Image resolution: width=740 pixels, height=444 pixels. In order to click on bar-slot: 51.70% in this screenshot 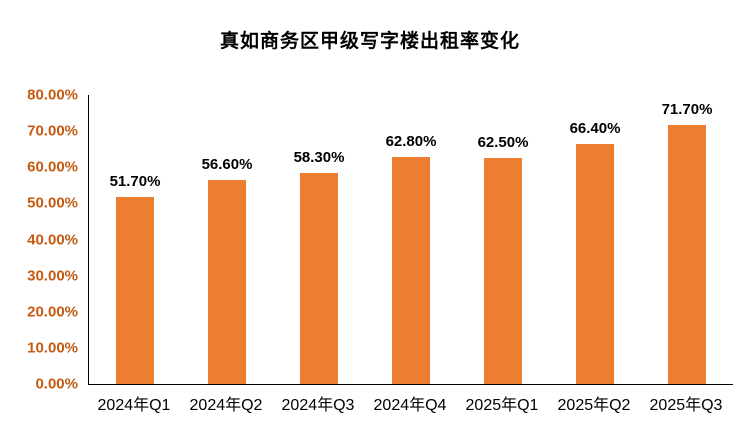, I will do `click(135, 239)`.